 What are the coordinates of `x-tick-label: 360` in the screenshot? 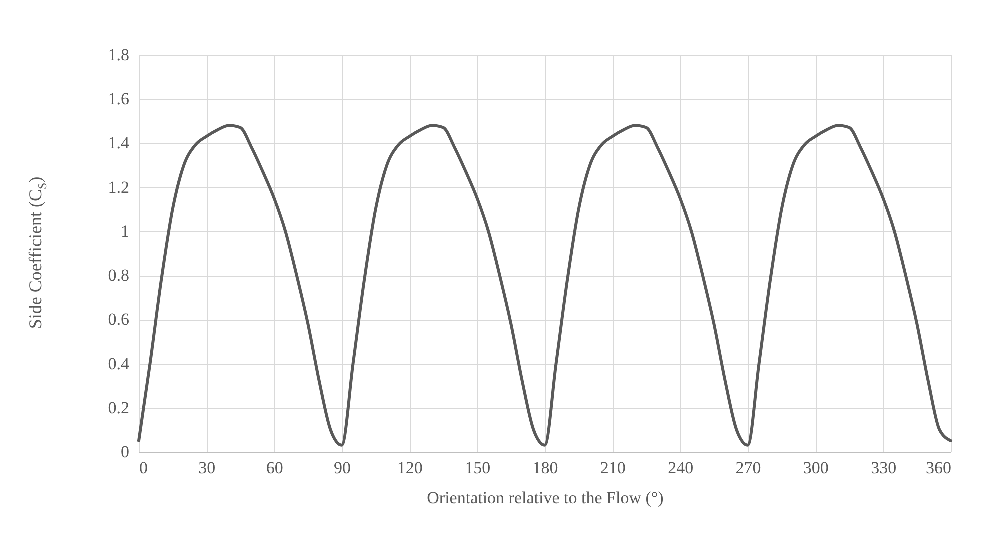 It's located at (939, 468).